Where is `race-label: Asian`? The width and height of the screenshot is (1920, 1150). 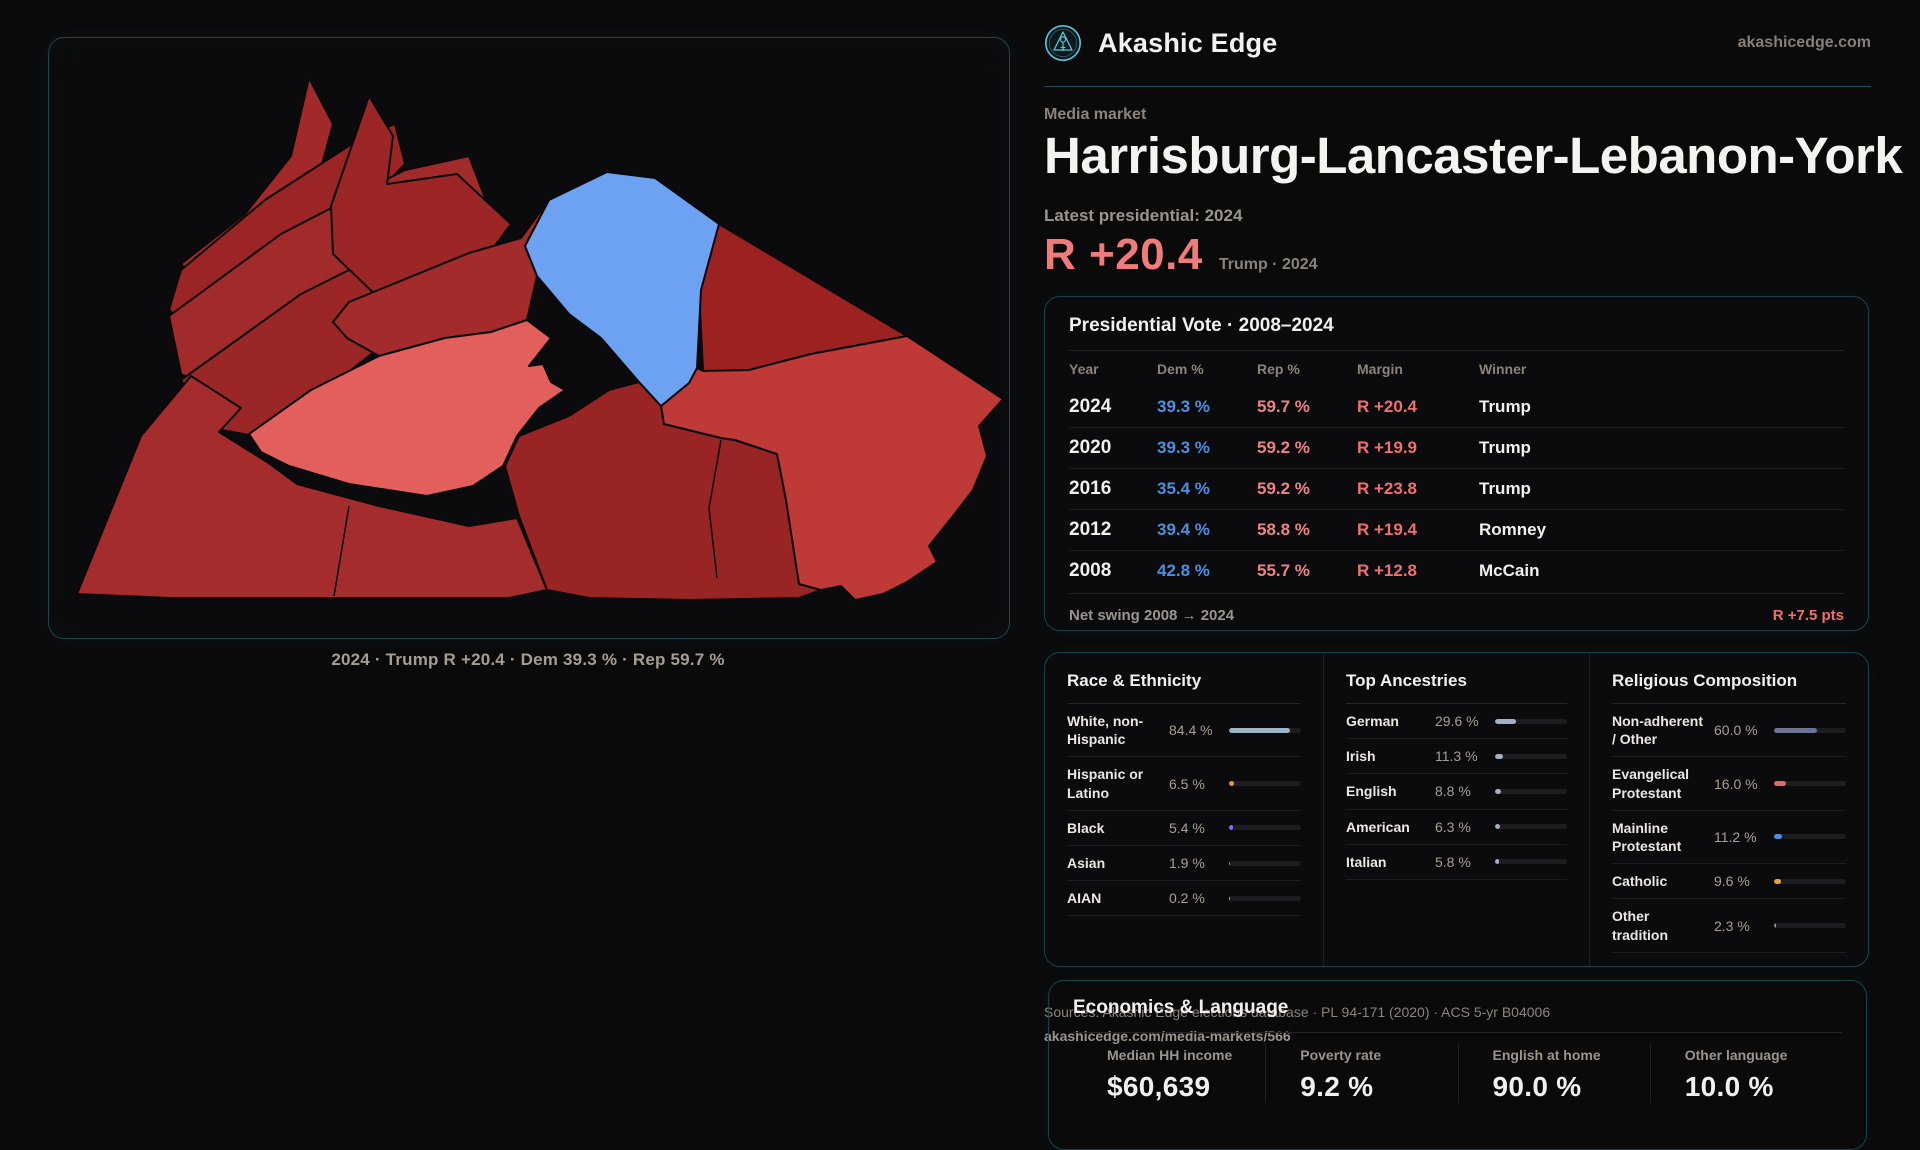 race-label: Asian is located at coordinates (1113, 863).